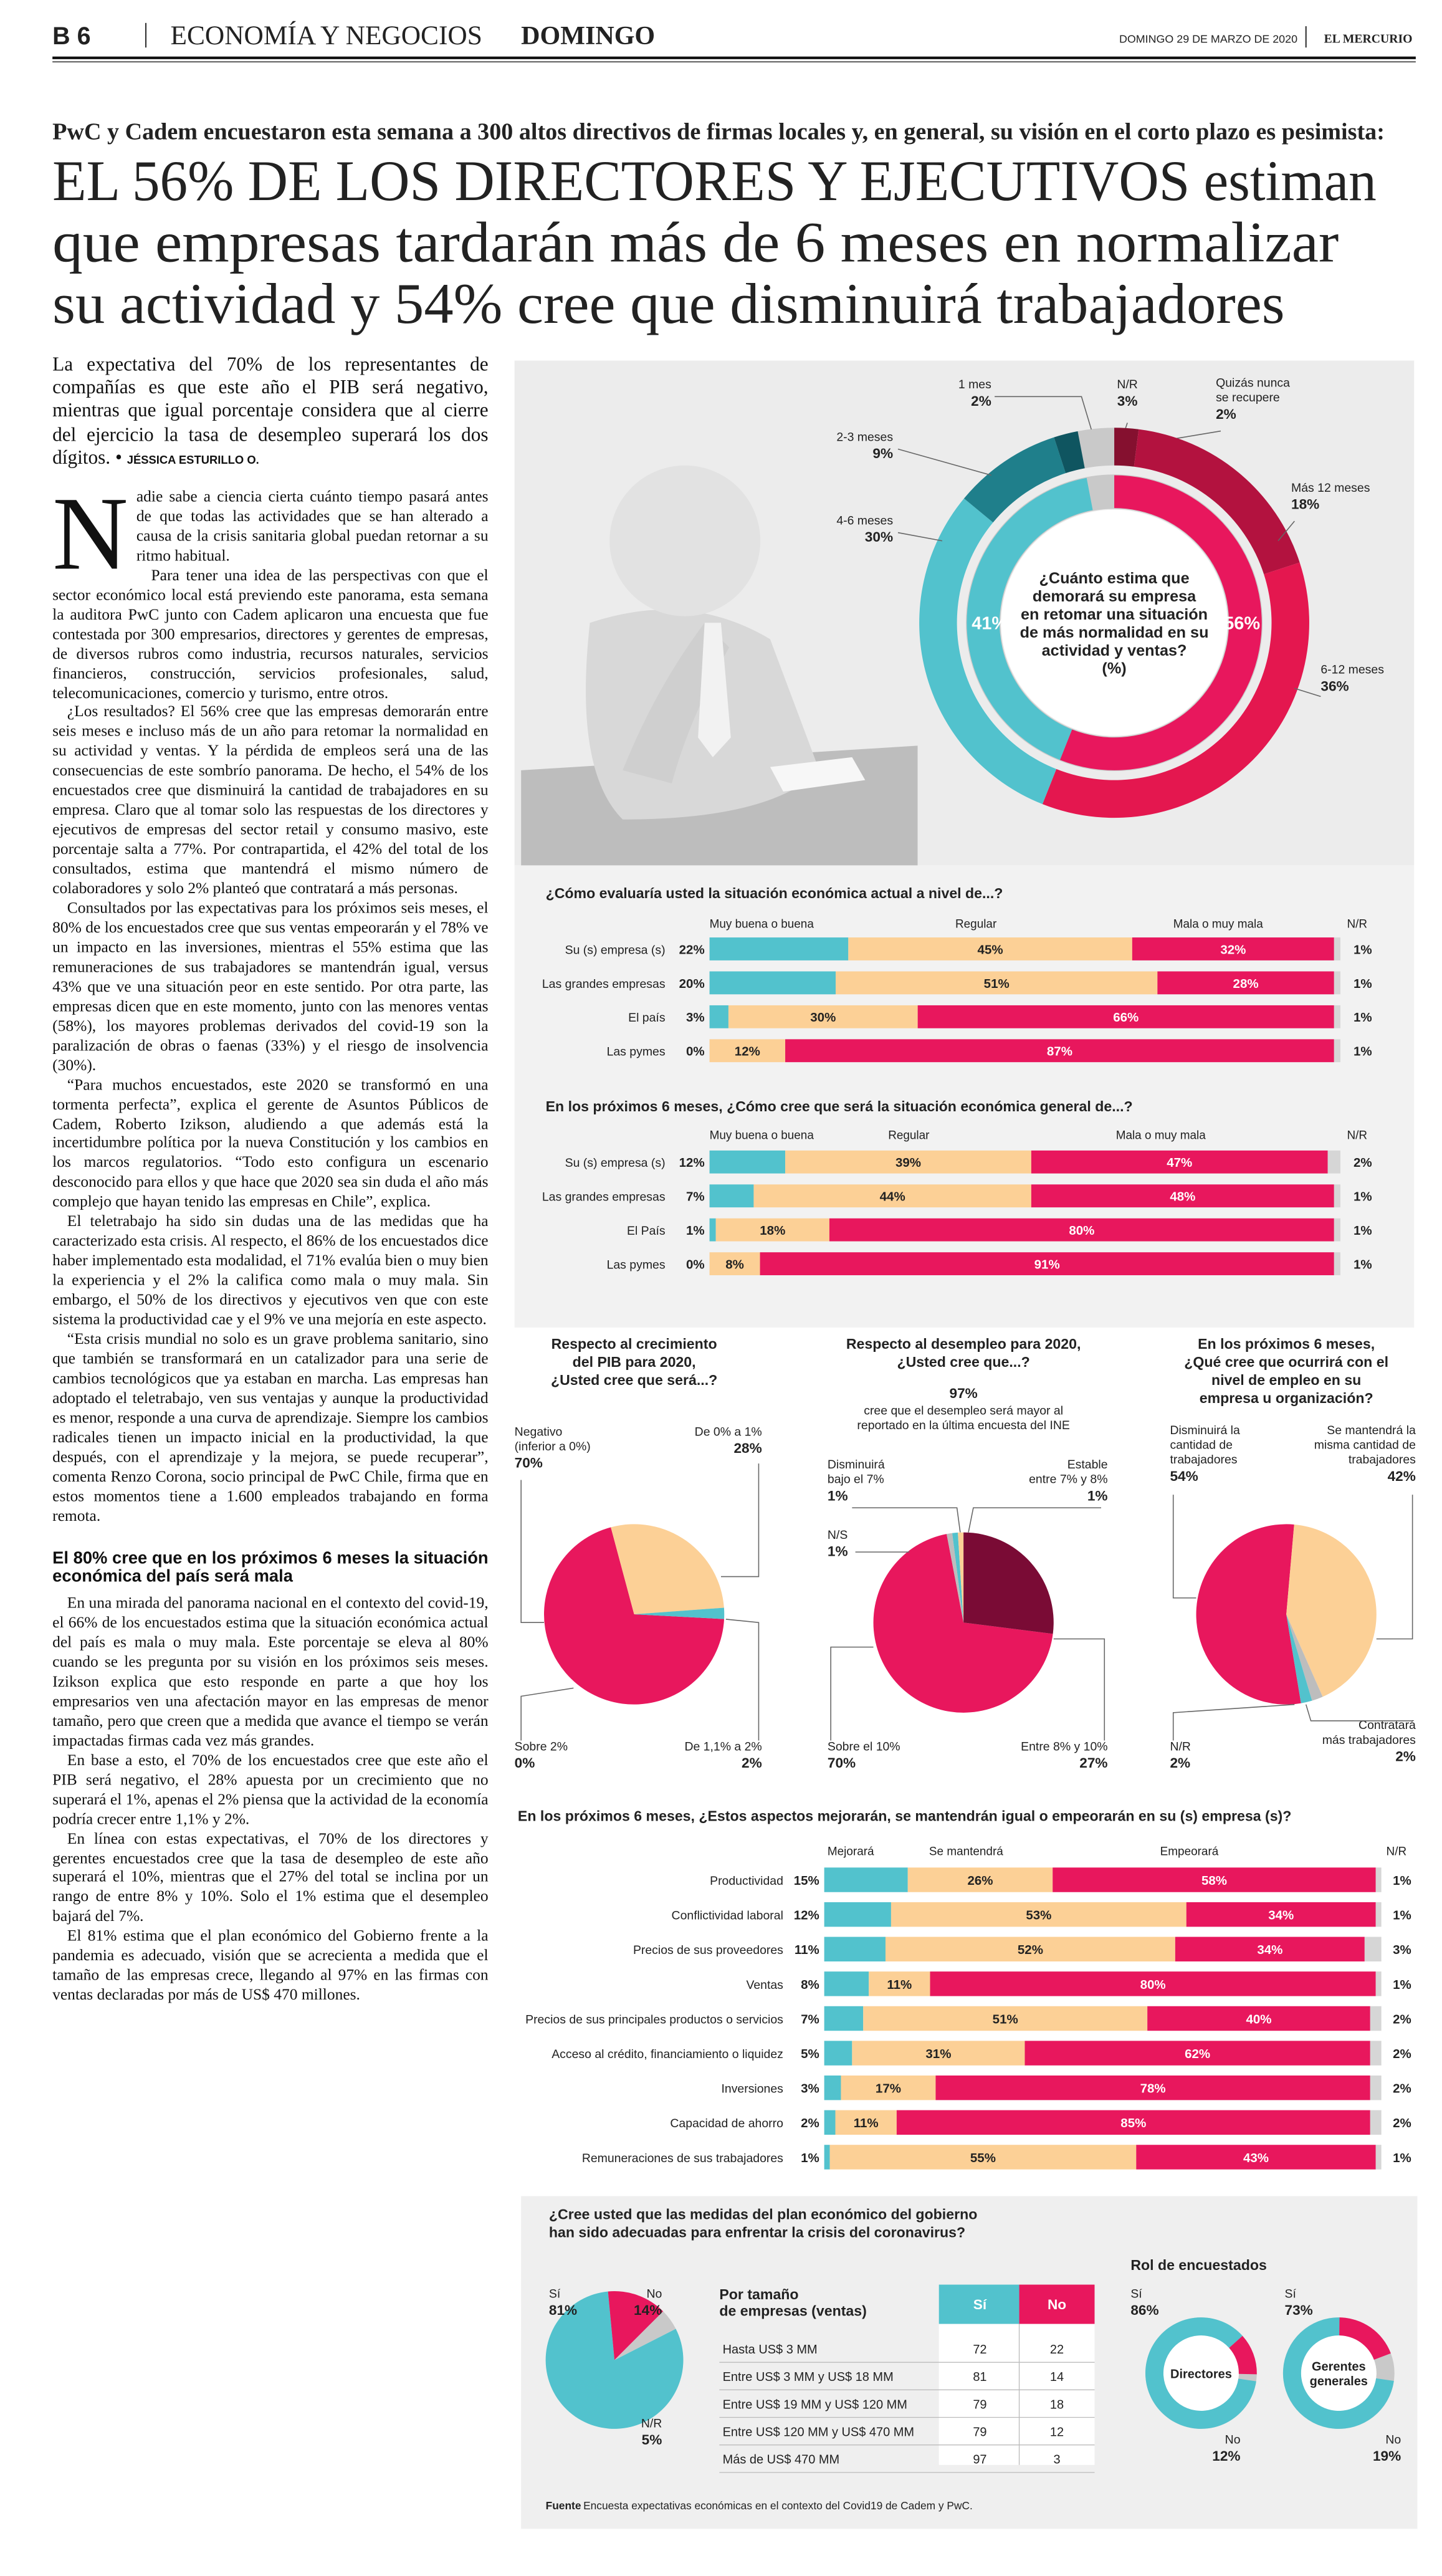 The width and height of the screenshot is (1442, 2576). What do you see at coordinates (563, 2505) in the screenshot?
I see `source-label: Fuente` at bounding box center [563, 2505].